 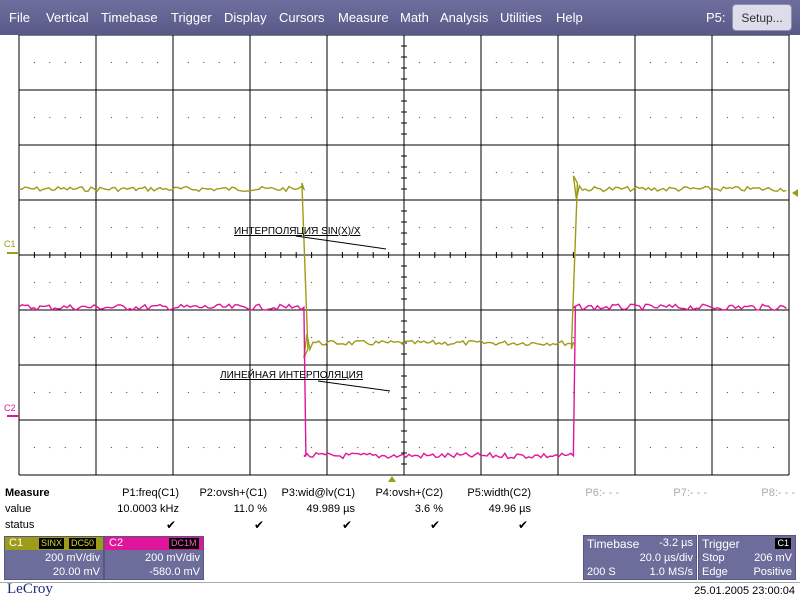 What do you see at coordinates (602, 493) in the screenshot?
I see `p6-label: P6:- - -` at bounding box center [602, 493].